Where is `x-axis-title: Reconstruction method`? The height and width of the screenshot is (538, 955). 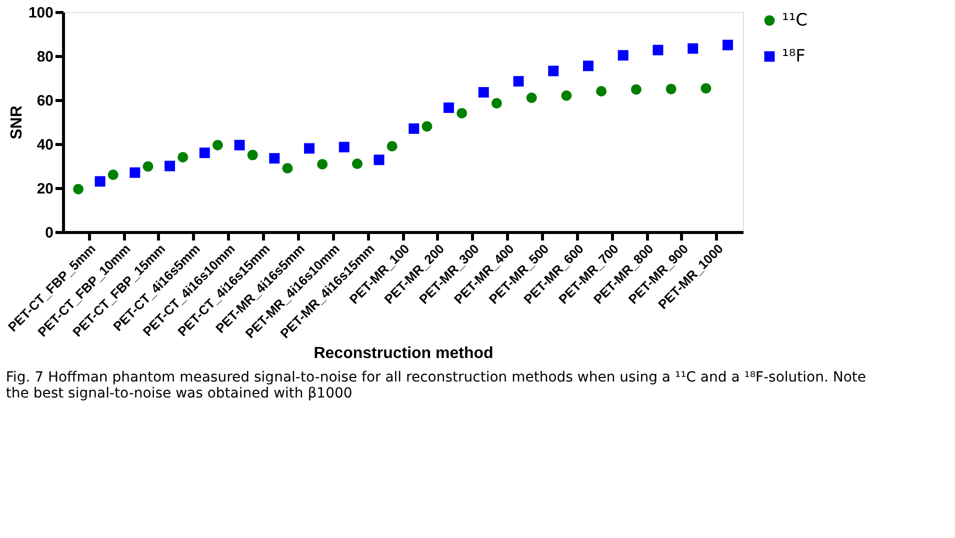
x-axis-title: Reconstruction method is located at coordinates (404, 353).